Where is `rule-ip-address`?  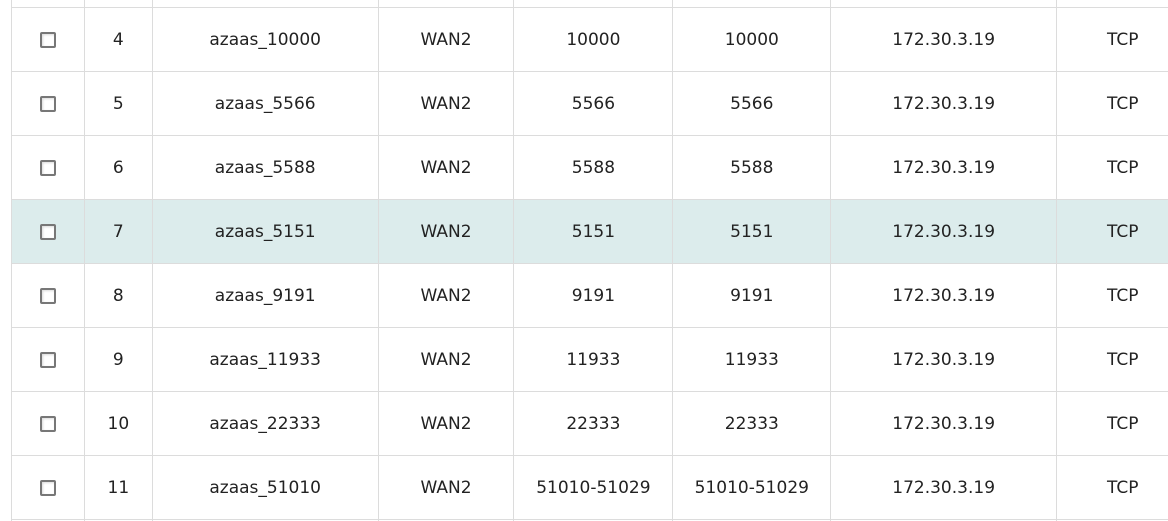
rule-ip-address is located at coordinates (944, 4).